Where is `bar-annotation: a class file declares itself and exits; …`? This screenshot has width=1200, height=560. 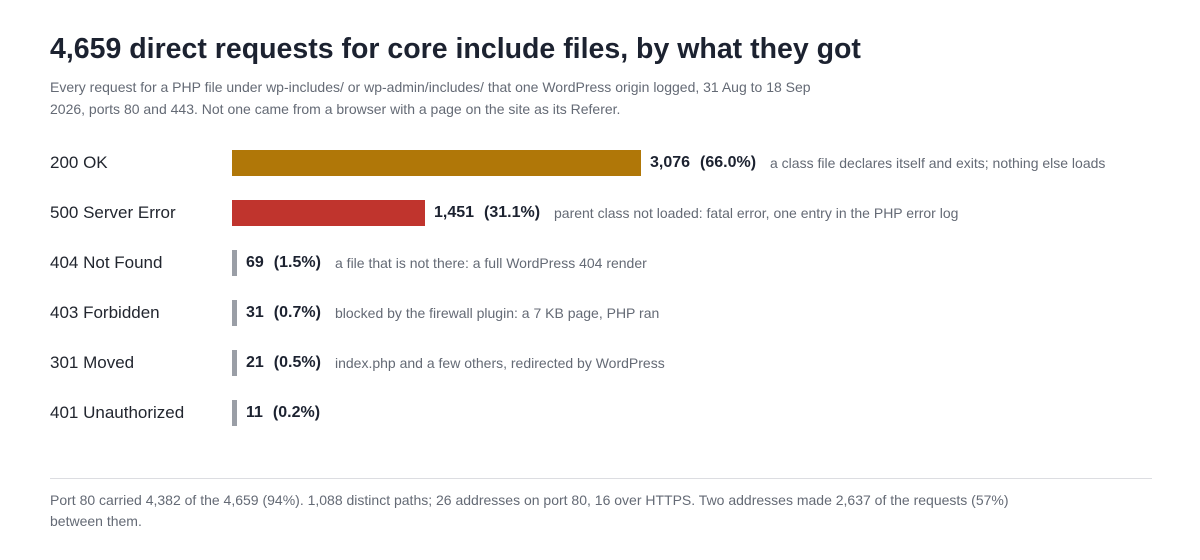 bar-annotation: a class file declares itself and exits; … is located at coordinates (938, 163).